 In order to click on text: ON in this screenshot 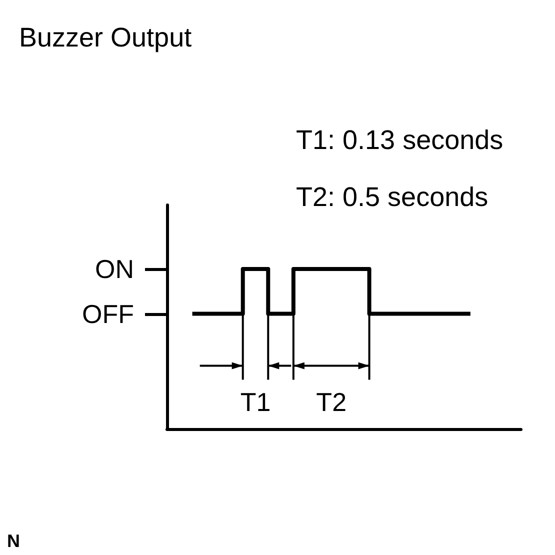, I will do `click(114, 269)`.